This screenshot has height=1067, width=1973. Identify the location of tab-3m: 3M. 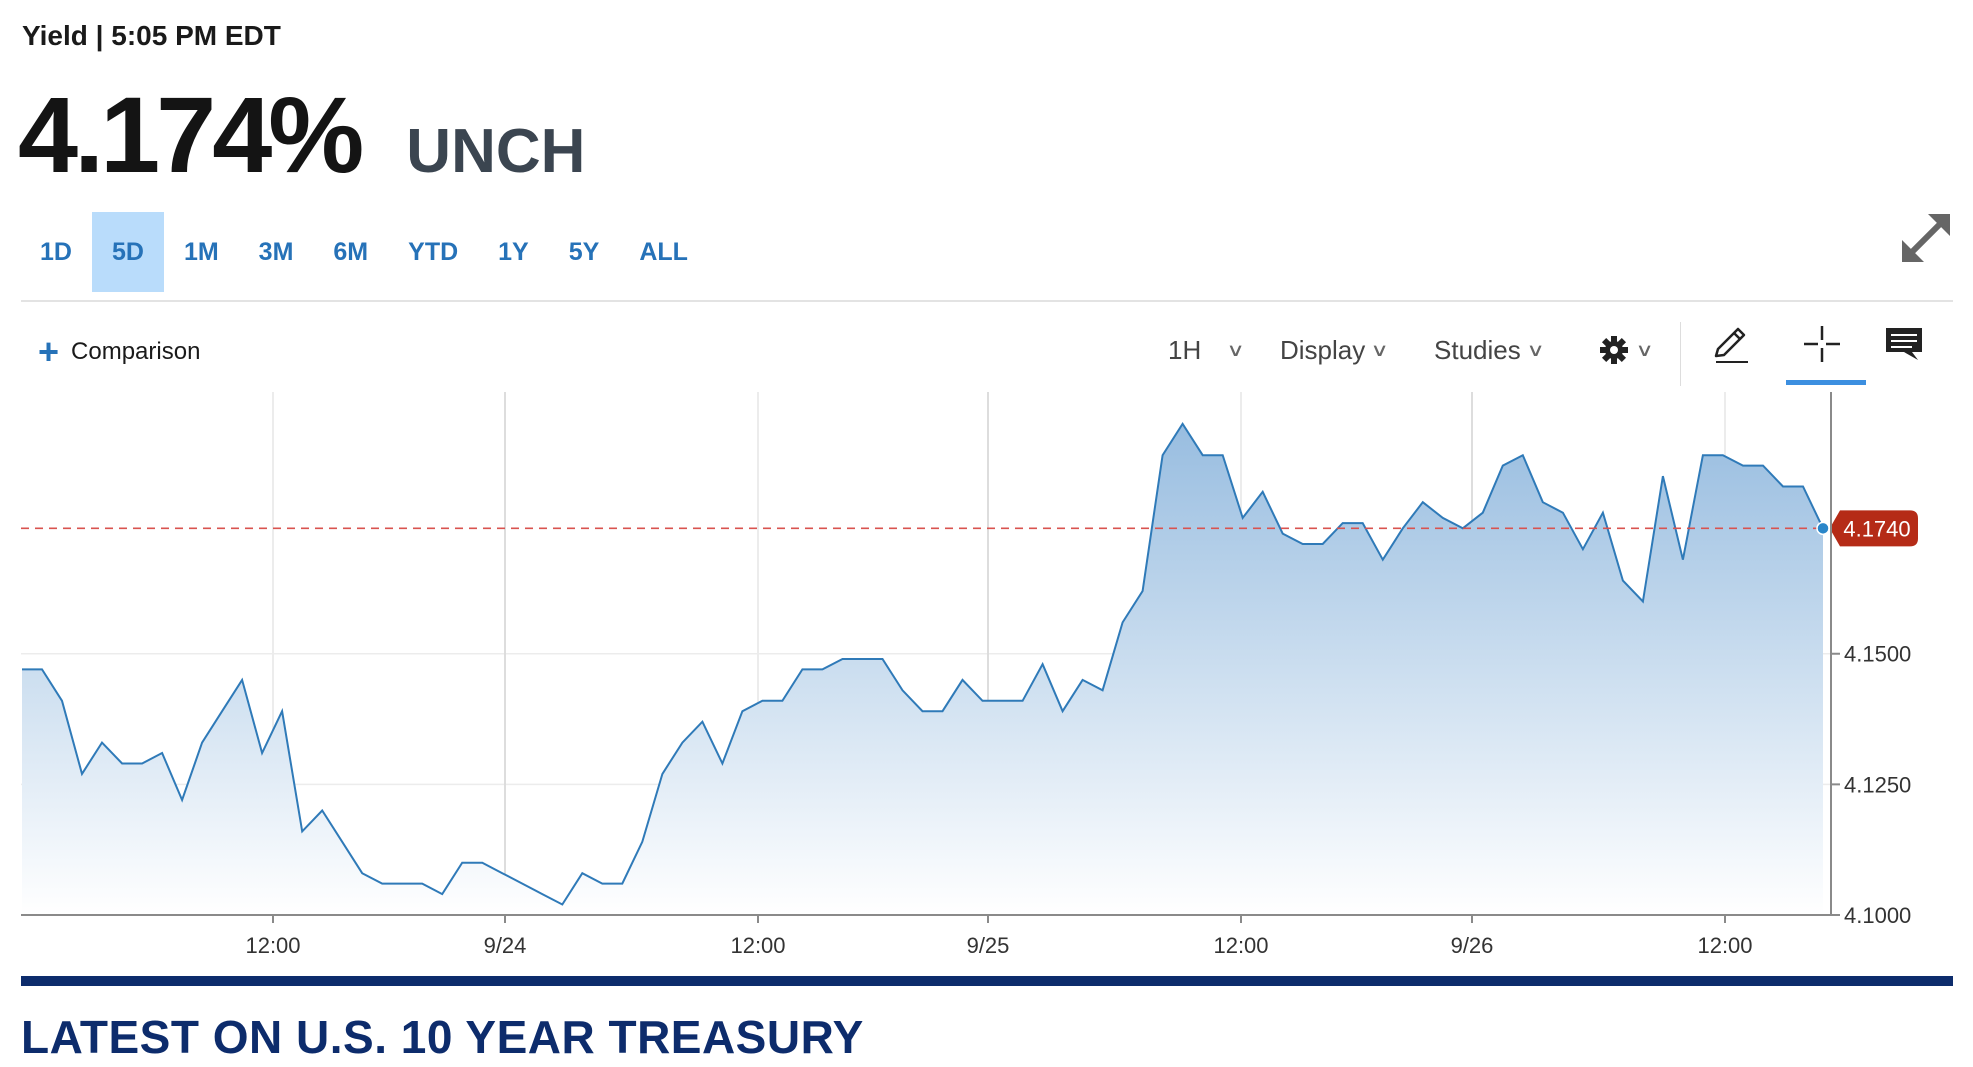
(276, 252).